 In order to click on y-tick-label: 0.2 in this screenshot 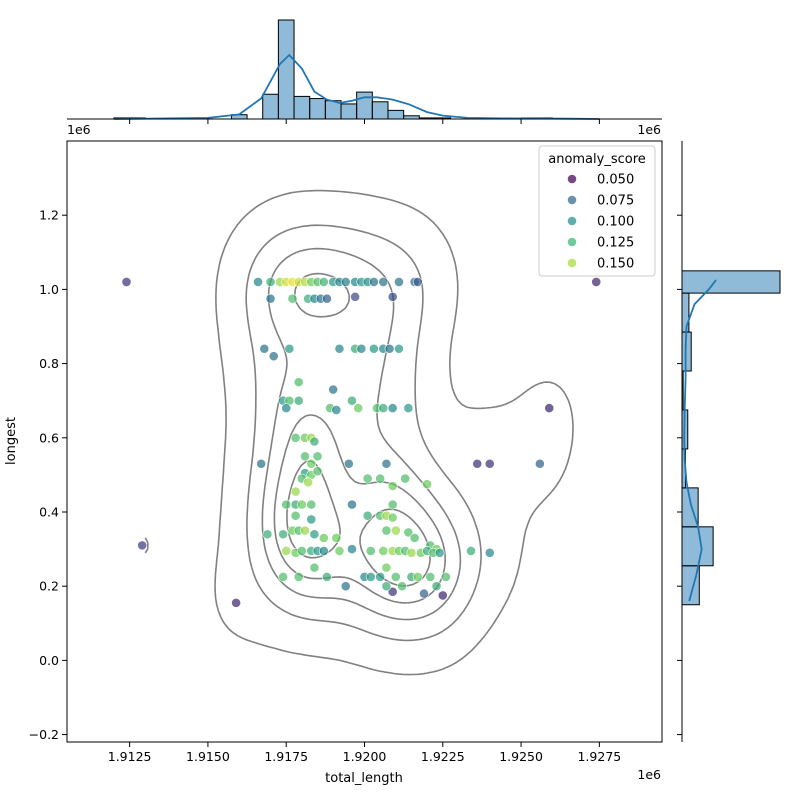, I will do `click(49, 586)`.